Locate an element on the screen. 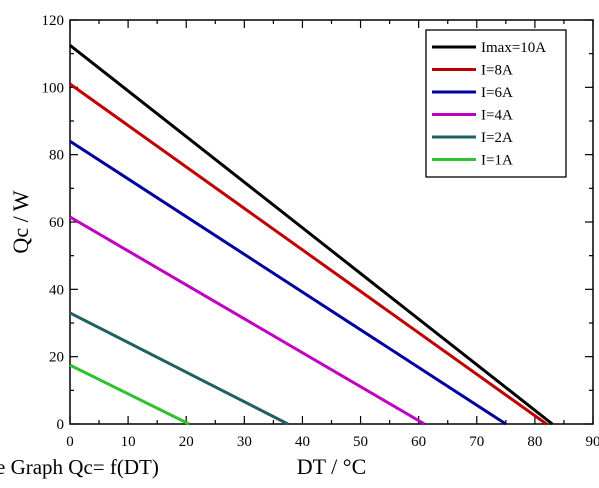  x-tick-label: 20 is located at coordinates (186, 442).